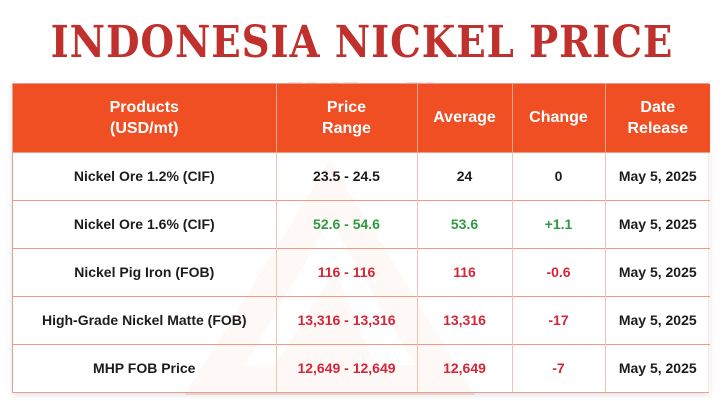  Describe the element at coordinates (145, 175) in the screenshot. I see `product-name: Nickel Ore 1.2% (CIF)` at that location.